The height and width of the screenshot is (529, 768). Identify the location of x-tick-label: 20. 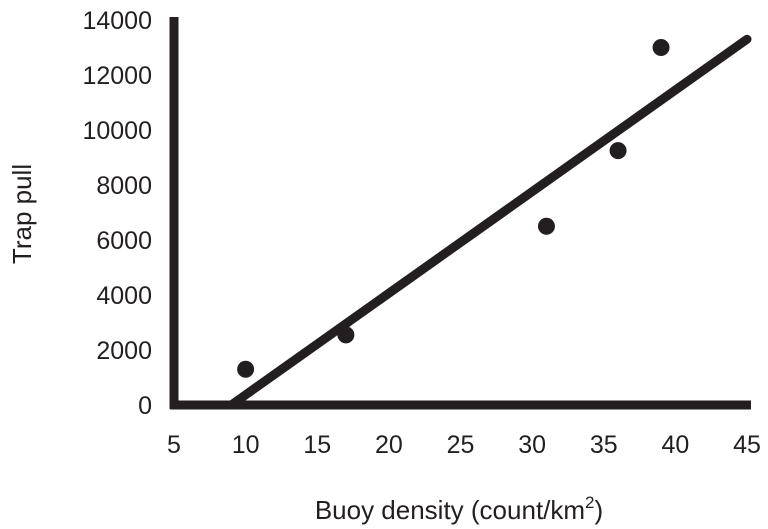
(389, 445).